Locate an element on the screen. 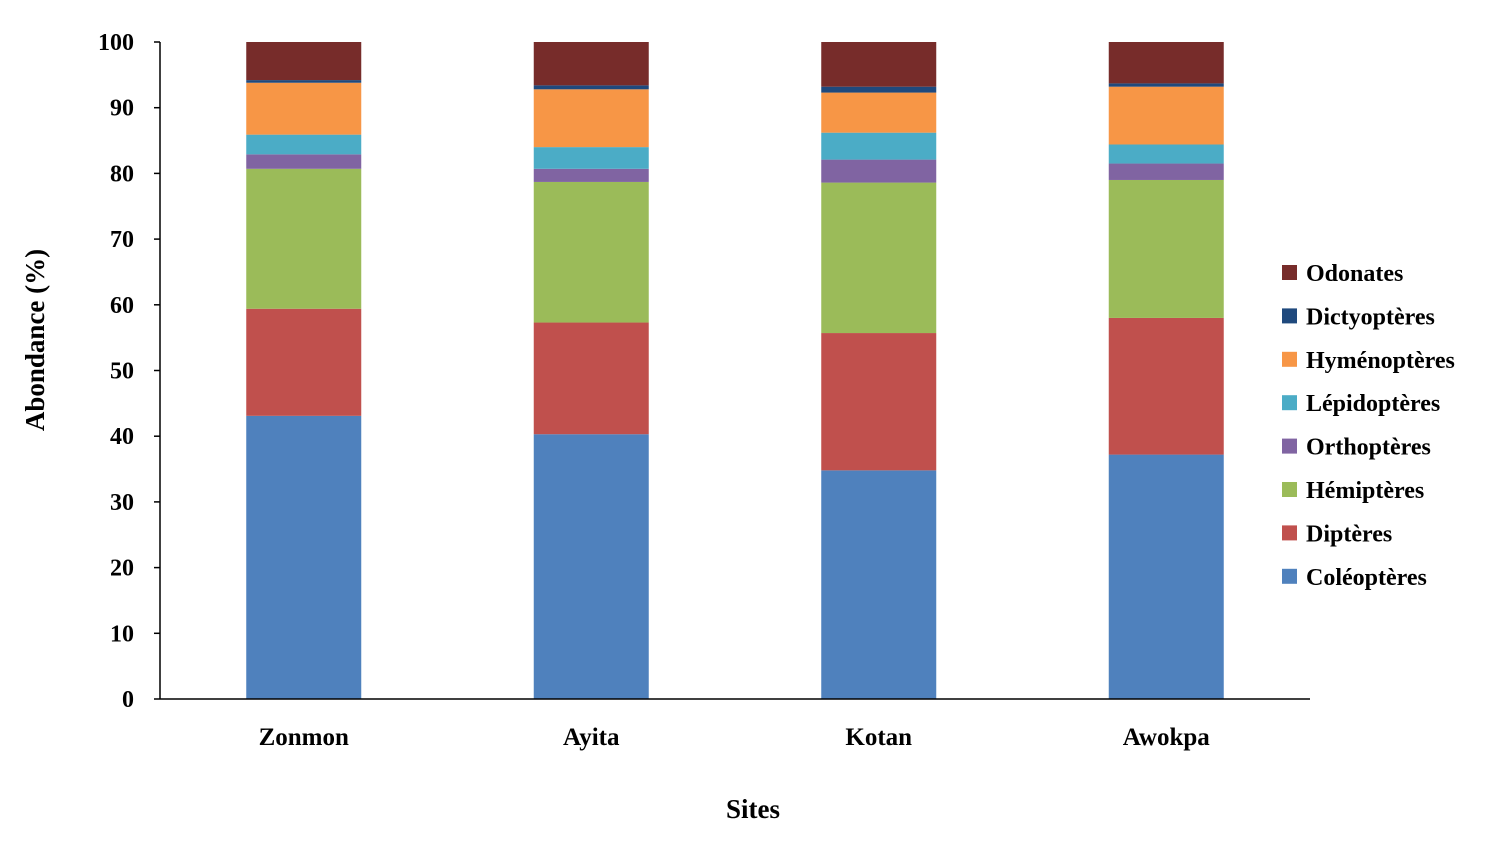 Image resolution: width=1504 pixels, height=842 pixels. legend-label: Dictyoptères is located at coordinates (1370, 317).